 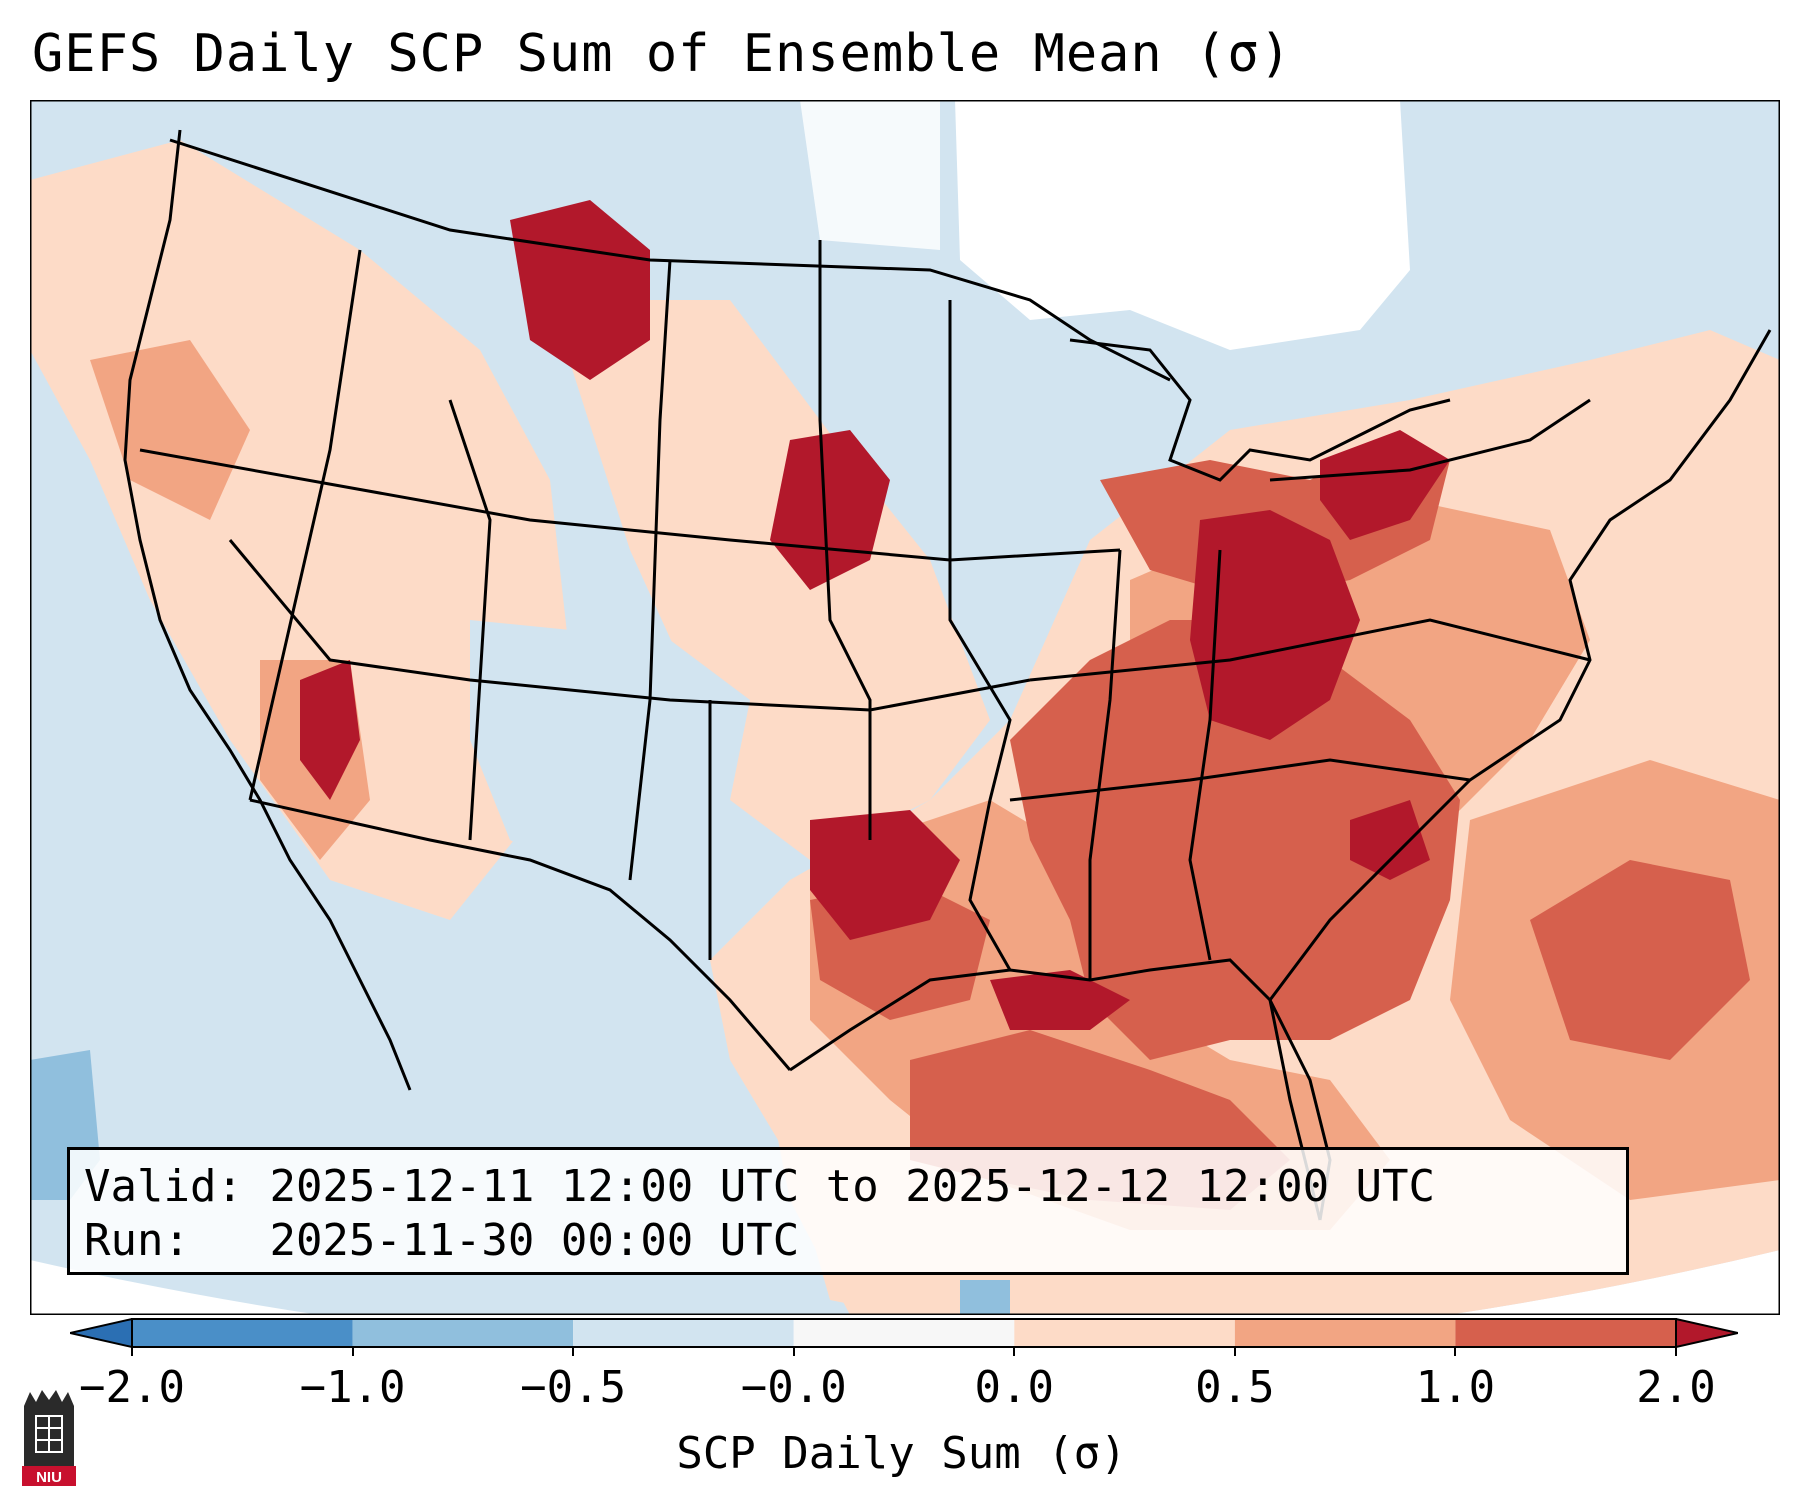 What do you see at coordinates (163, 1186) in the screenshot?
I see `valid-label: Valid:` at bounding box center [163, 1186].